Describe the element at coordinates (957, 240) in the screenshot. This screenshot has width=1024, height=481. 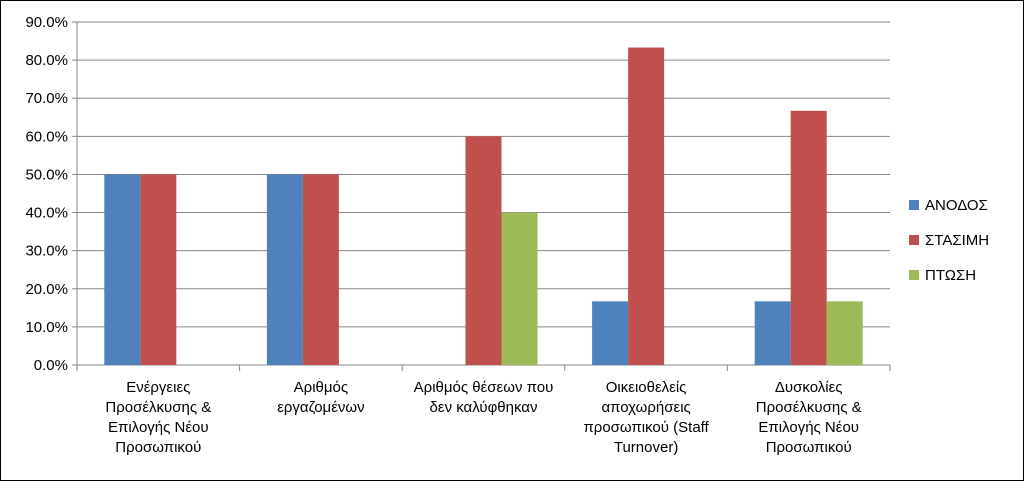
I see `legend-label: ΣΤΑΣΙΜΗ` at that location.